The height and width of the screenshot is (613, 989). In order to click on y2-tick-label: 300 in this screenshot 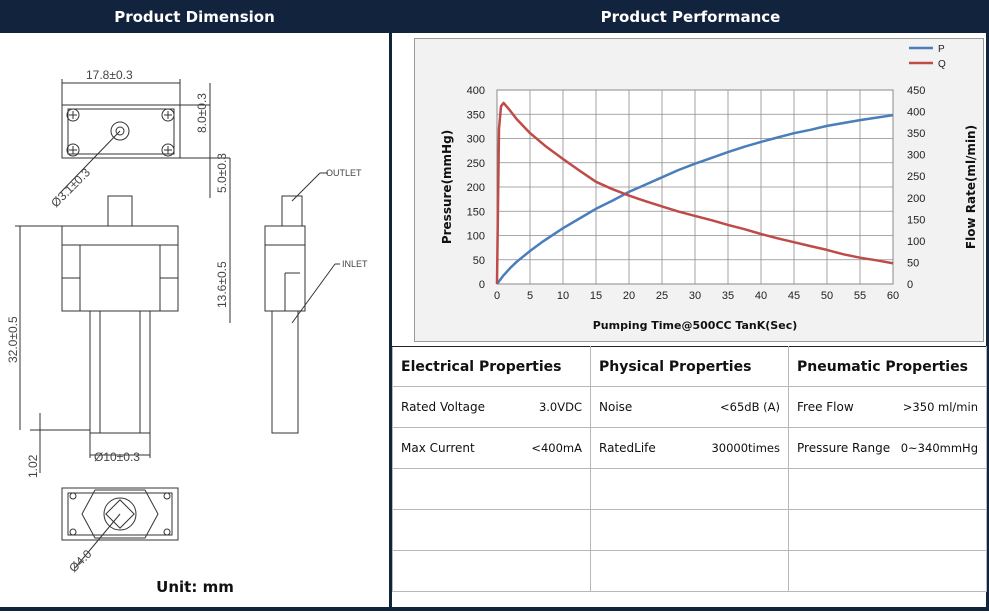, I will do `click(916, 156)`.